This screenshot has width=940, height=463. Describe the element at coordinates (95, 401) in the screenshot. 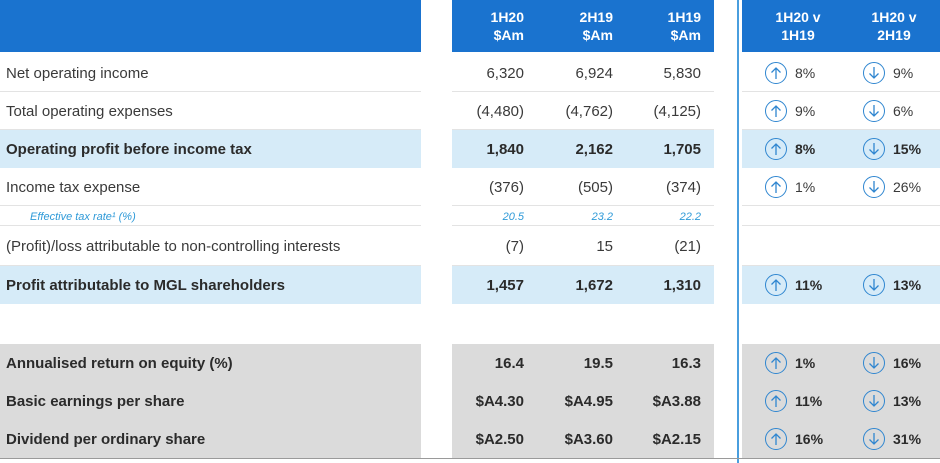

I see `row-label: Basic earnings per share` at that location.